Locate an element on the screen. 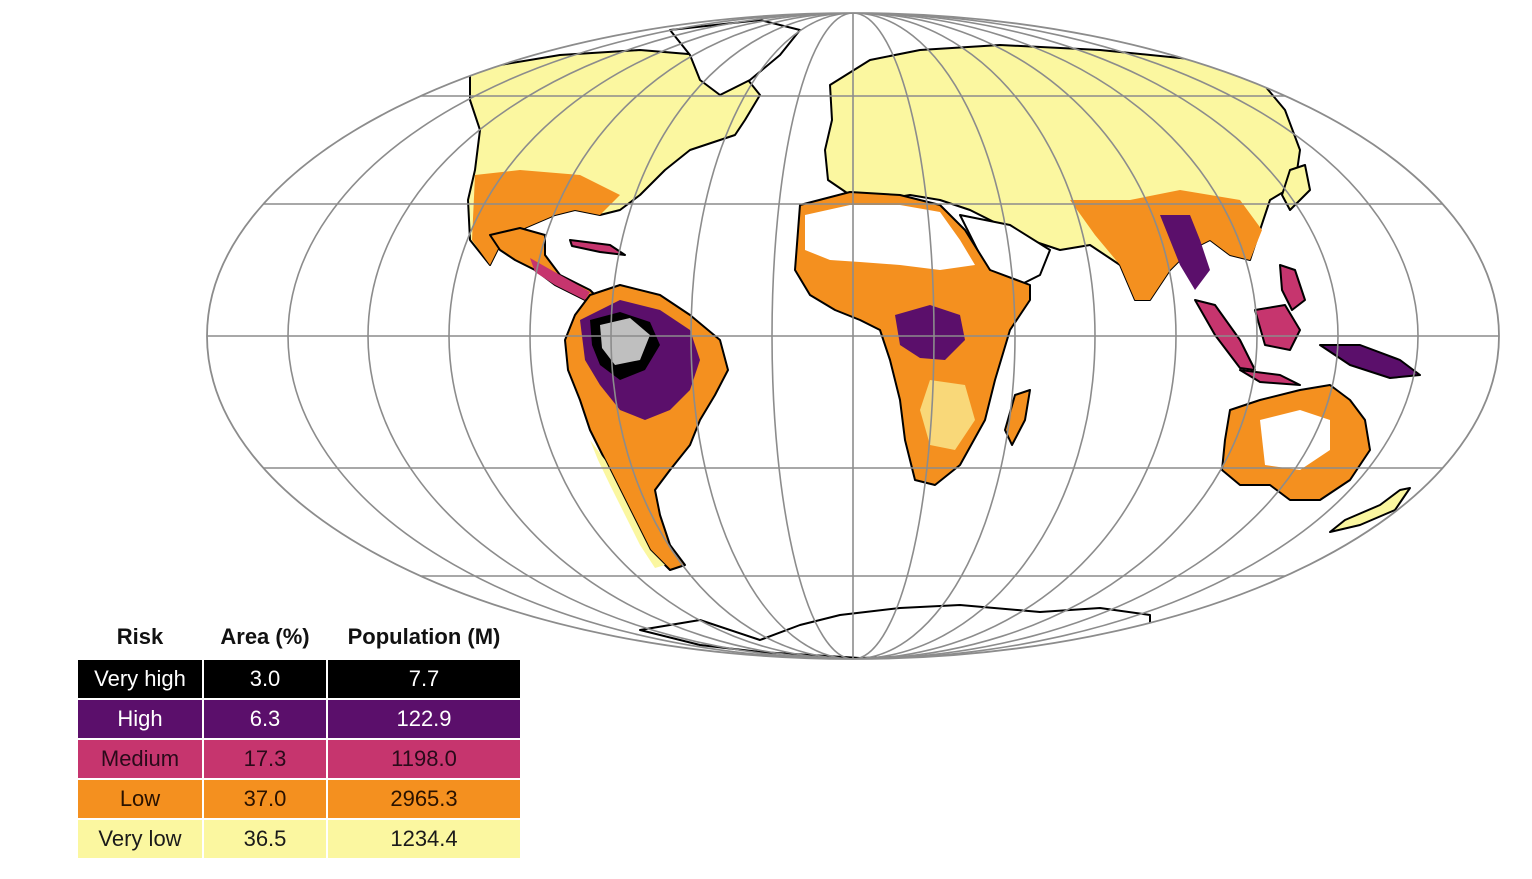  risk-label: Low is located at coordinates (140, 799).